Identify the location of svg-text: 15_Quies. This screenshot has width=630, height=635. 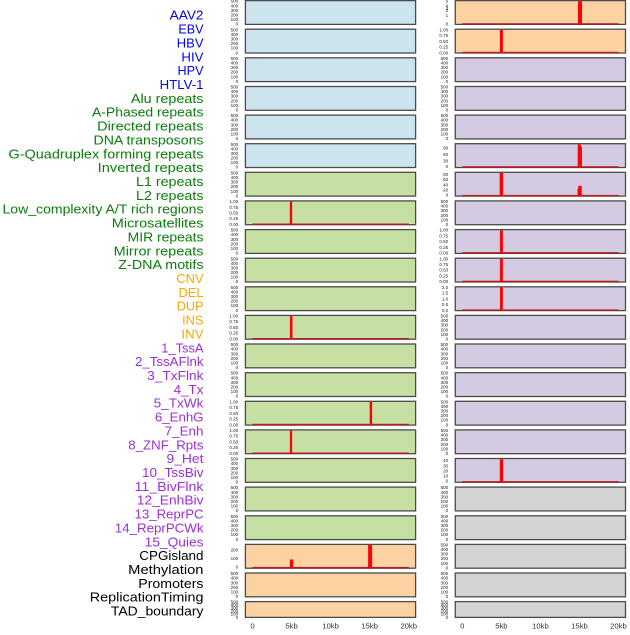
(174, 541).